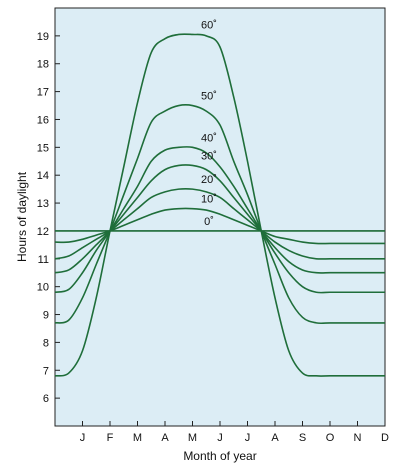 The image size is (401, 469). Describe the element at coordinates (209, 97) in the screenshot. I see `series-label: 50˚` at that location.